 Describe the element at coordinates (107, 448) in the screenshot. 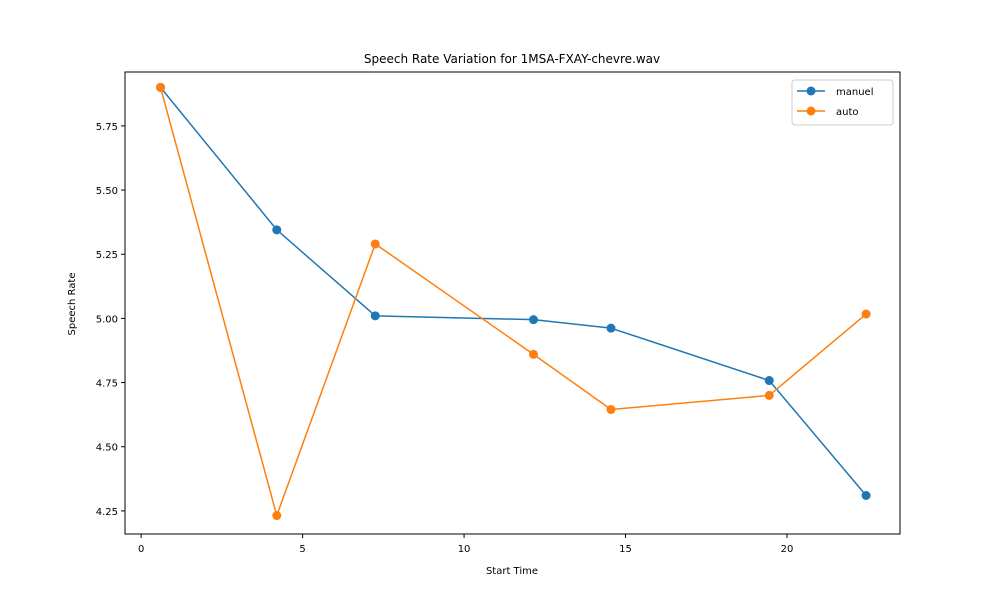

I see `y-tick-label: 4.50` at that location.